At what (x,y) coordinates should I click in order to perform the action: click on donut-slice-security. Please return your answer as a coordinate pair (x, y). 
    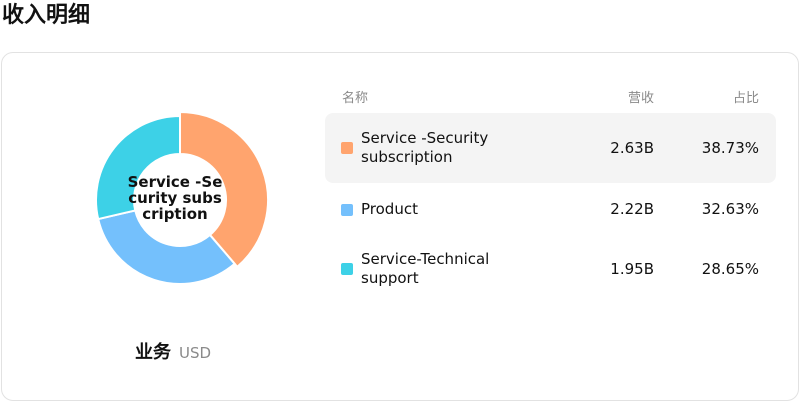
    Looking at the image, I should click on (224, 189).